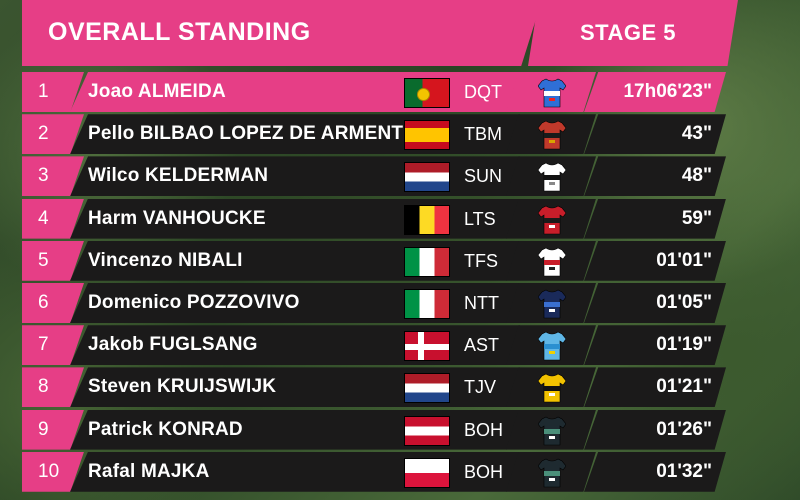  Describe the element at coordinates (427, 472) in the screenshot. I see `poland-flag` at that location.